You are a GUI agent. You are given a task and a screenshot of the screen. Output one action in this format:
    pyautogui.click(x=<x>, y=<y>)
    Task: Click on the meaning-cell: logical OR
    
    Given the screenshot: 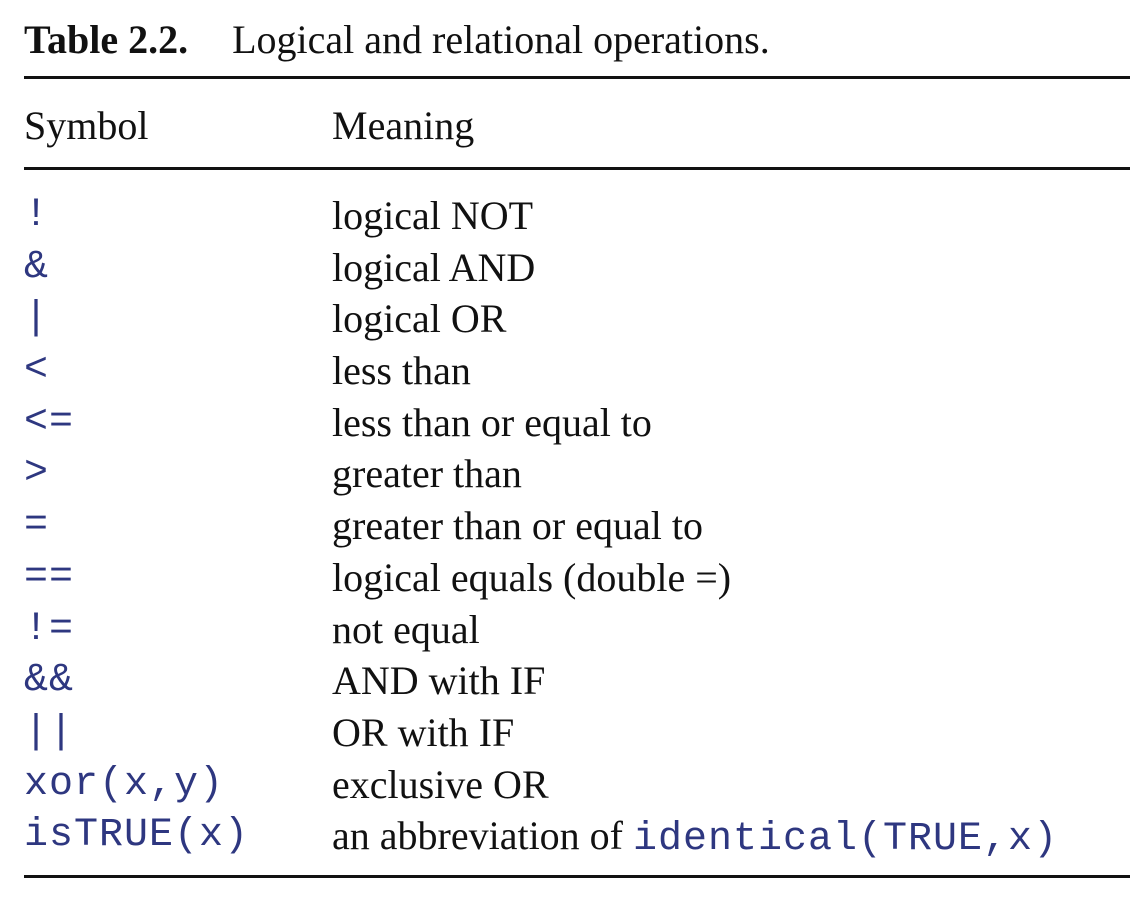 What is the action you would take?
    pyautogui.click(x=419, y=319)
    